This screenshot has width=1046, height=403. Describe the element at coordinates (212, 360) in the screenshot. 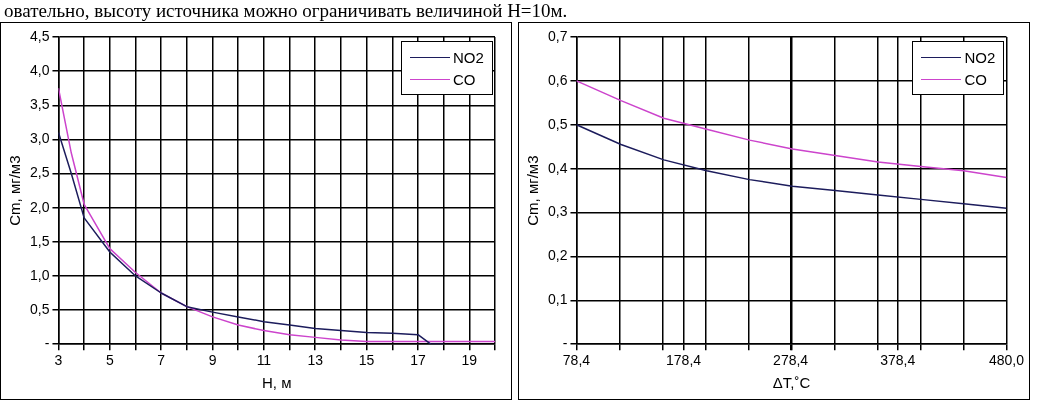

I see `x-tick-label: 9` at that location.